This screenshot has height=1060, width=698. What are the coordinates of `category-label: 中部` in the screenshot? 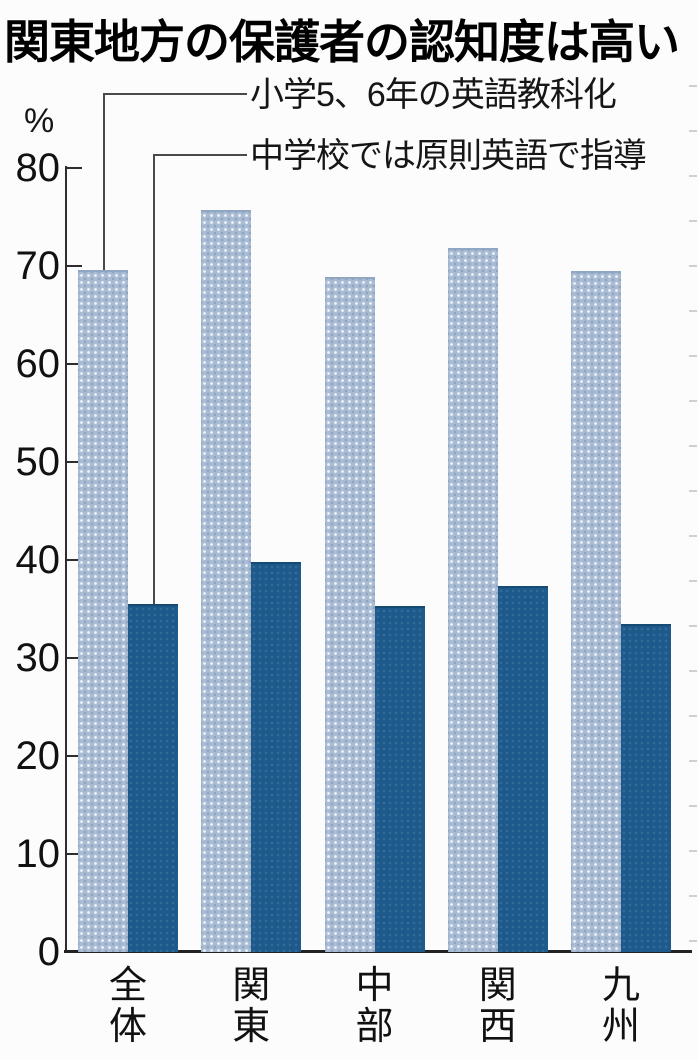 It's located at (375, 1007).